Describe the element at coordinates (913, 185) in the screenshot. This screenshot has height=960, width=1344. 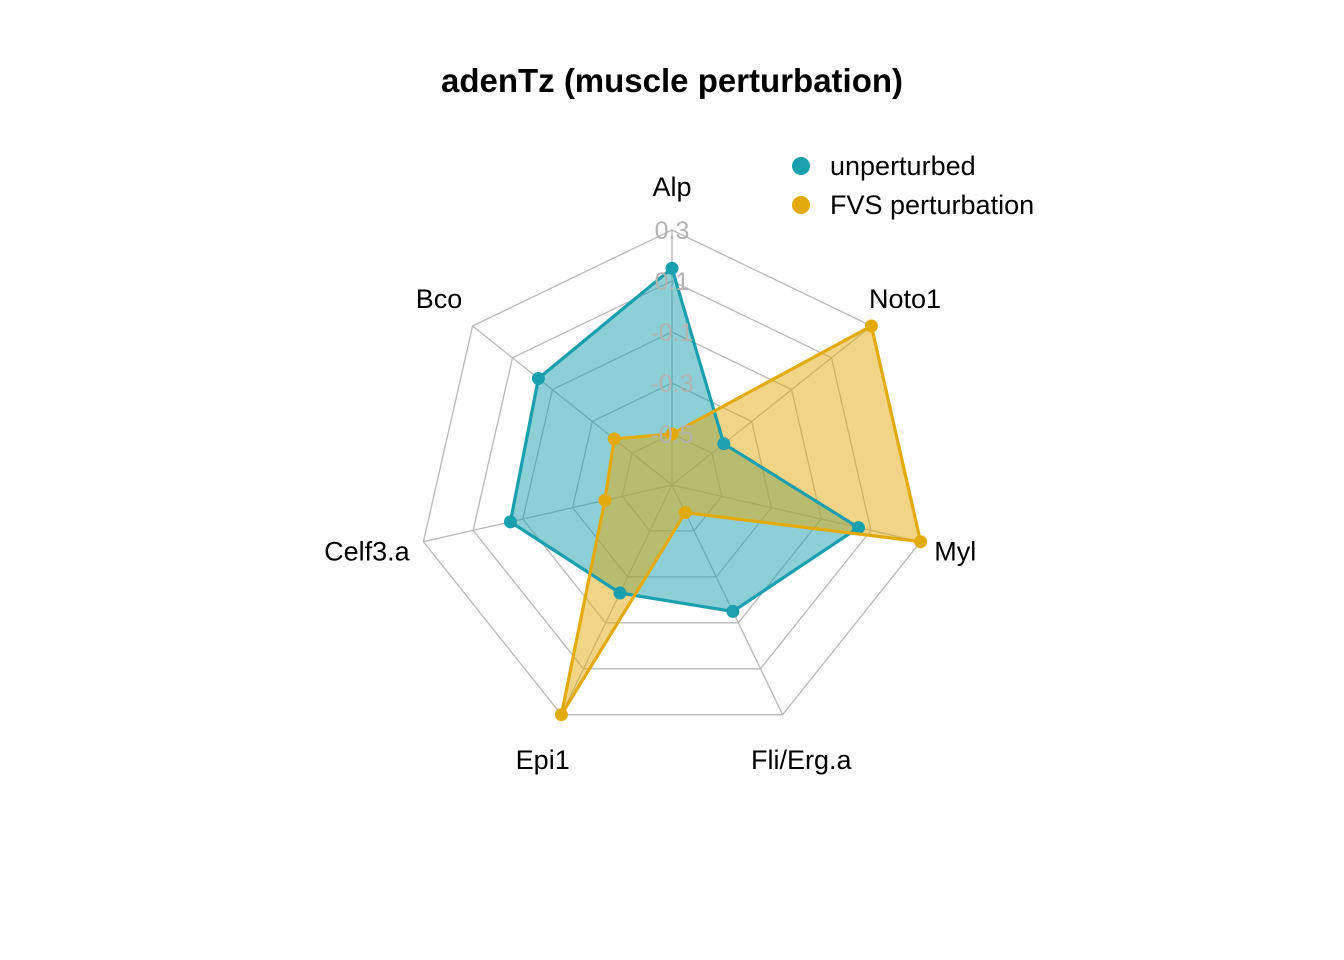
I see `legend: unperturbed FVS perturbation` at that location.